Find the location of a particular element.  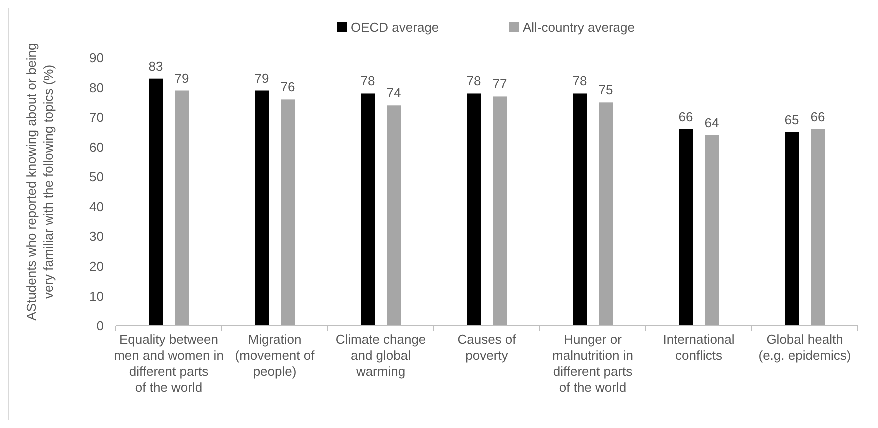

legend-label: All-country average is located at coordinates (579, 27).